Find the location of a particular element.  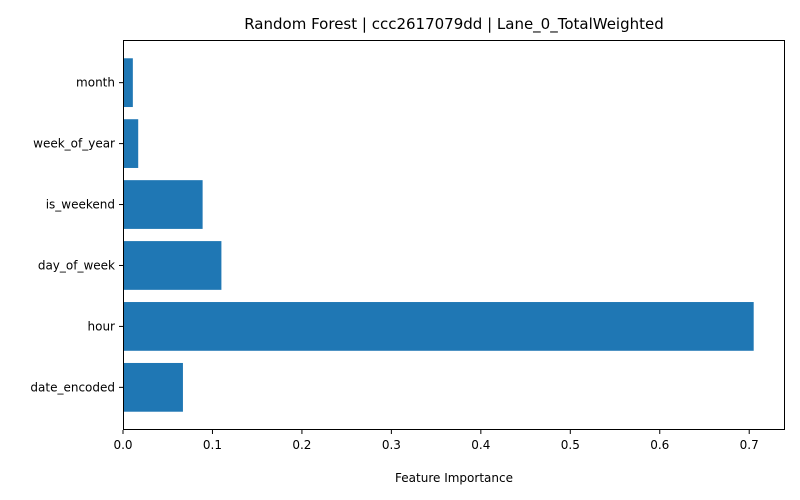

x-tick-label: 0.4 is located at coordinates (480, 445).